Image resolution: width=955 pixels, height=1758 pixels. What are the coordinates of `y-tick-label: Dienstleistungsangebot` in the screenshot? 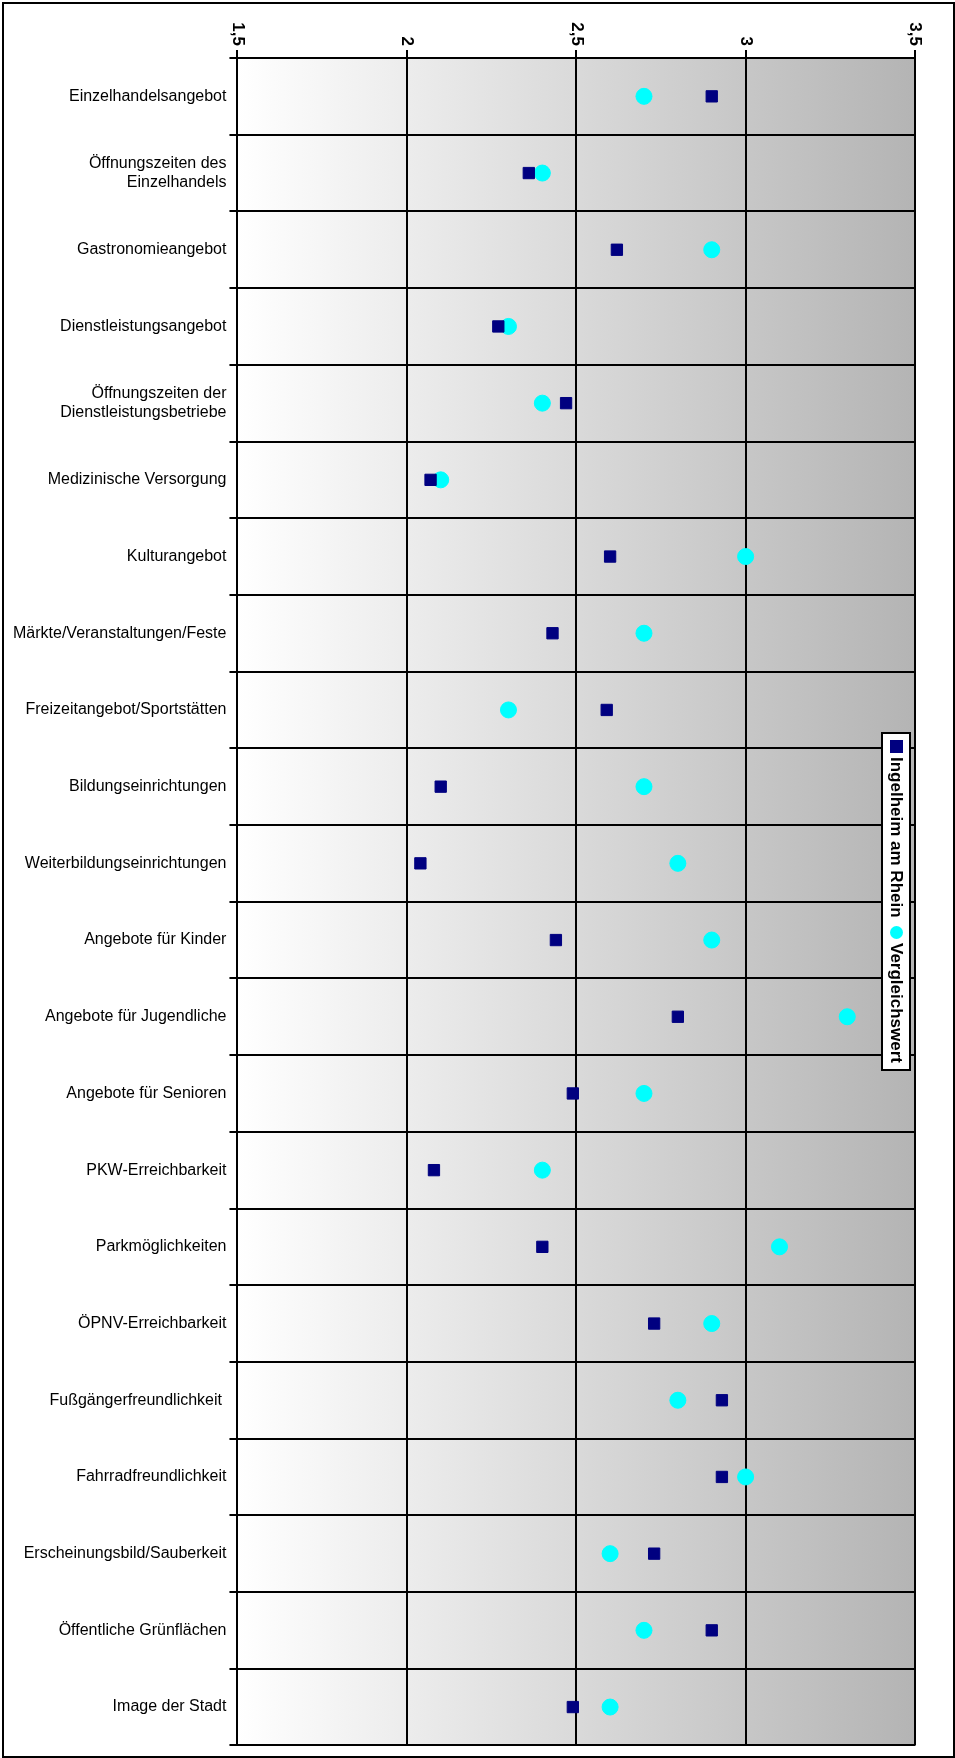 It's located at (143, 325).